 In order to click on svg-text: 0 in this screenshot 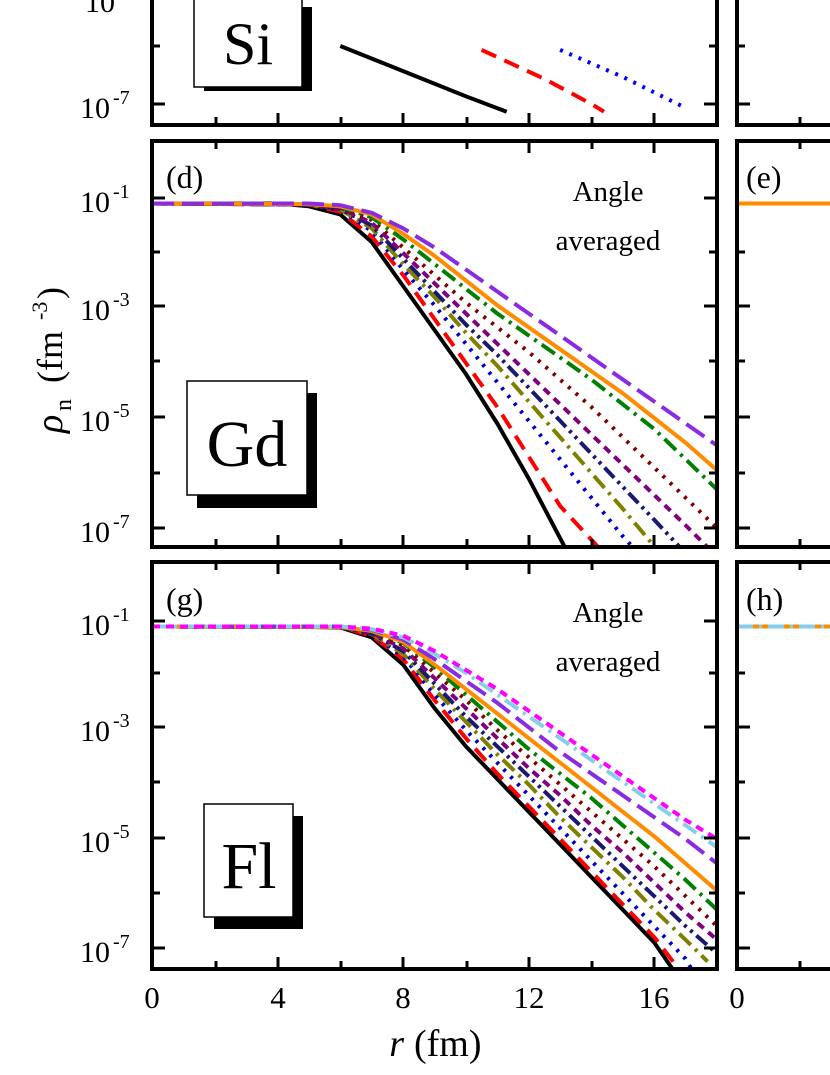, I will do `click(152, 997)`.